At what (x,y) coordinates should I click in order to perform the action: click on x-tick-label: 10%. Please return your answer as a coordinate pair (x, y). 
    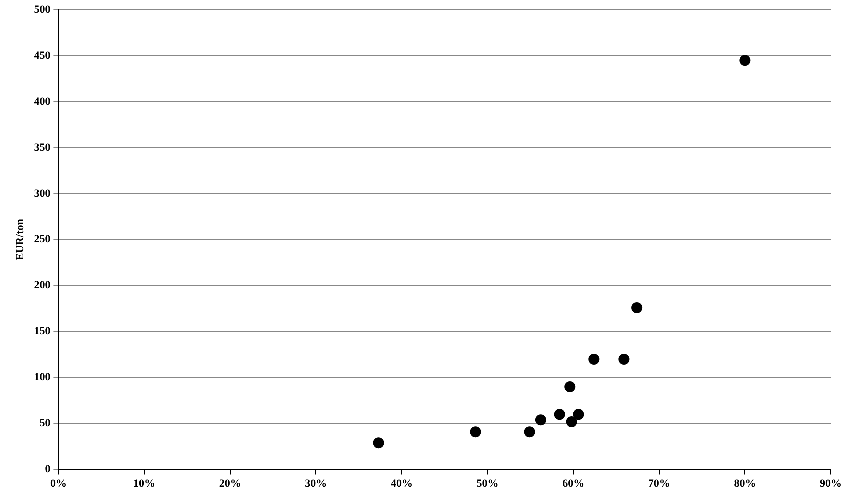
    Looking at the image, I should click on (145, 484).